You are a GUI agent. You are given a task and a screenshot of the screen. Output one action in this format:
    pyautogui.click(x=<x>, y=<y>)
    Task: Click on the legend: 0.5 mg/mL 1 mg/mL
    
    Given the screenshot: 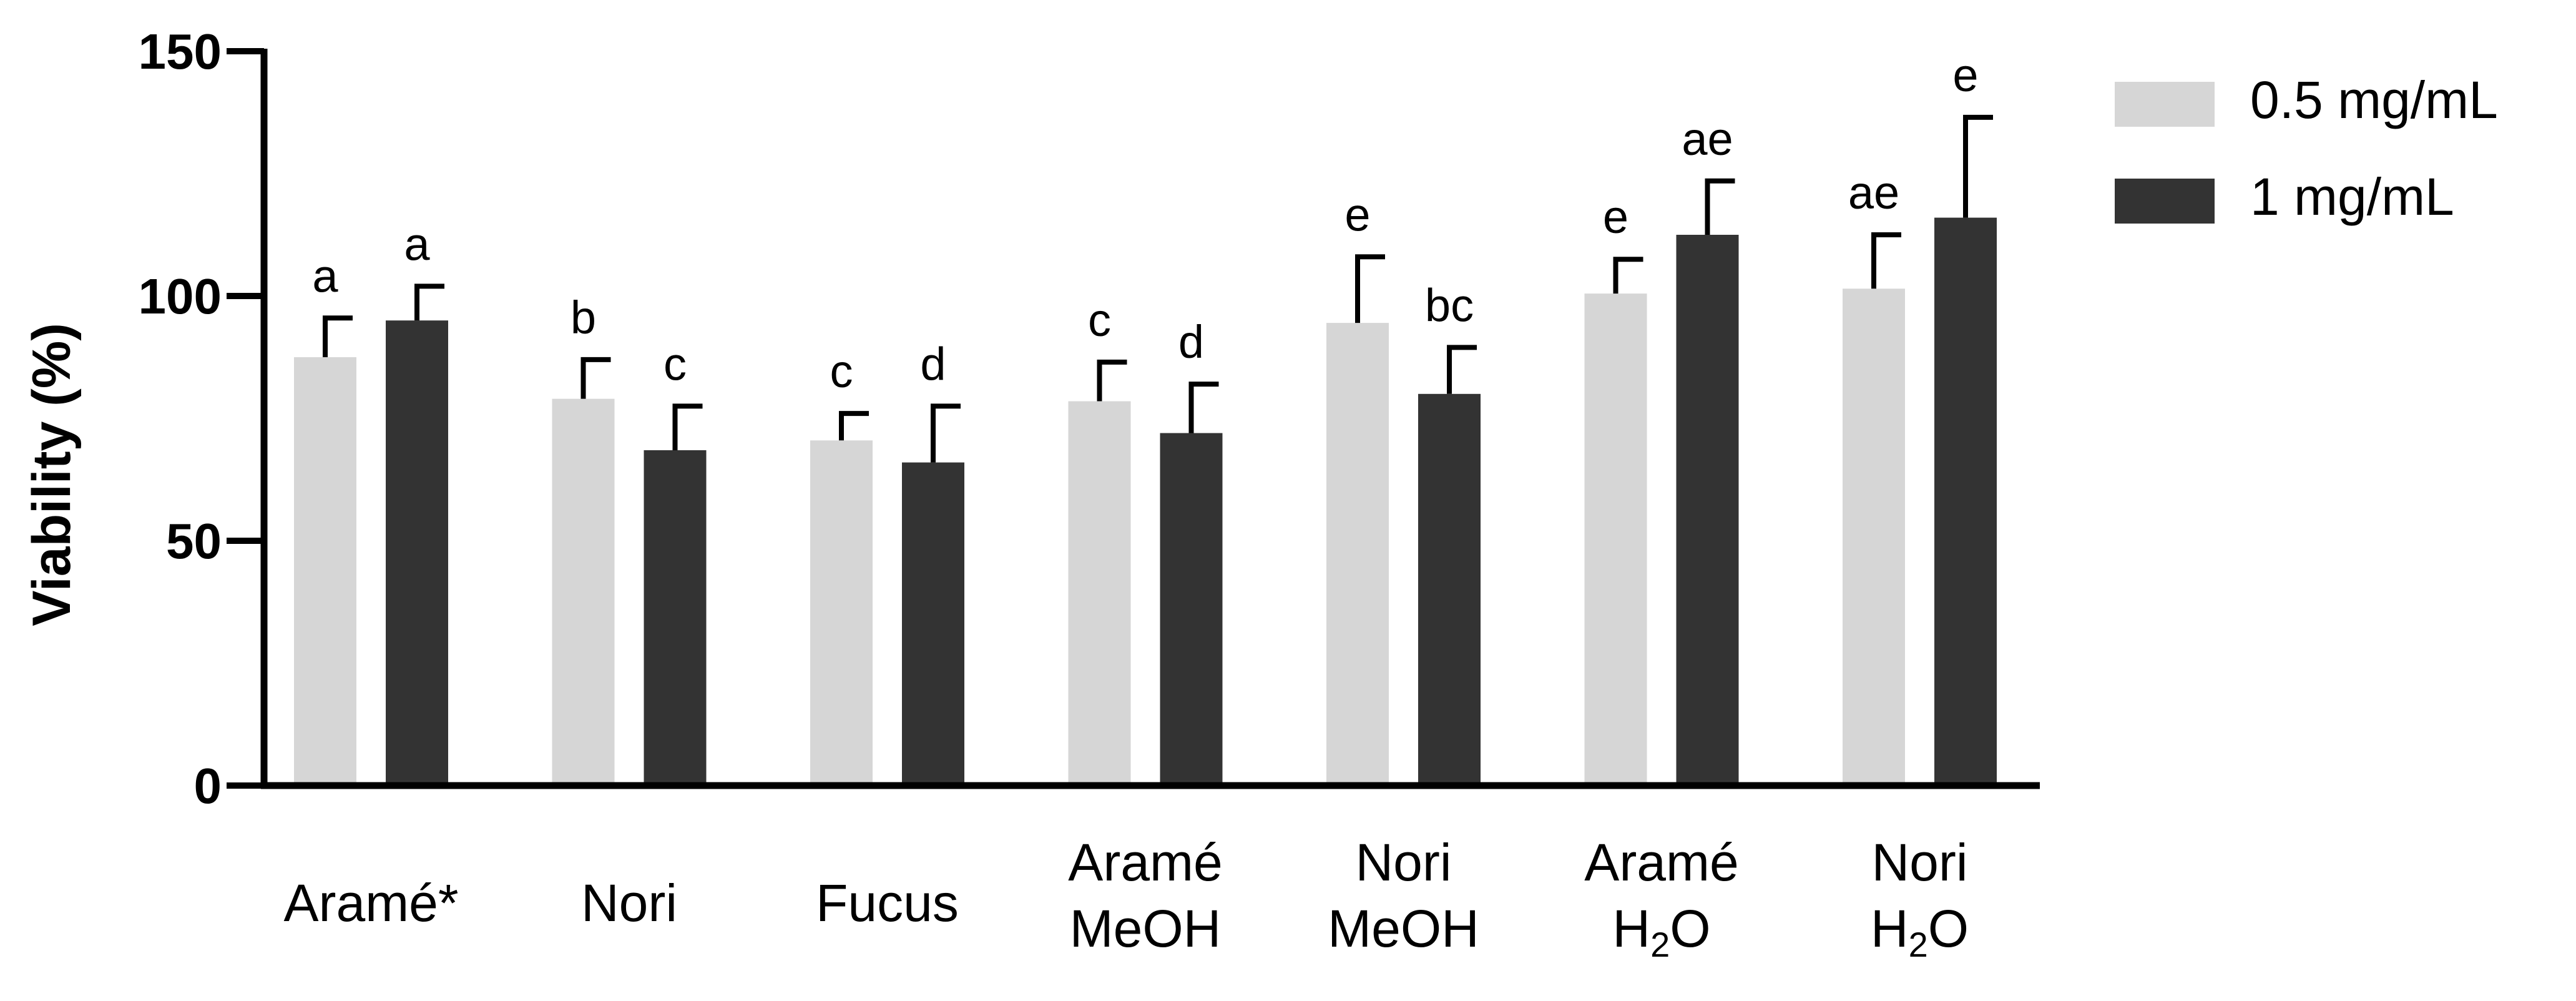 What is the action you would take?
    pyautogui.click(x=2306, y=148)
    